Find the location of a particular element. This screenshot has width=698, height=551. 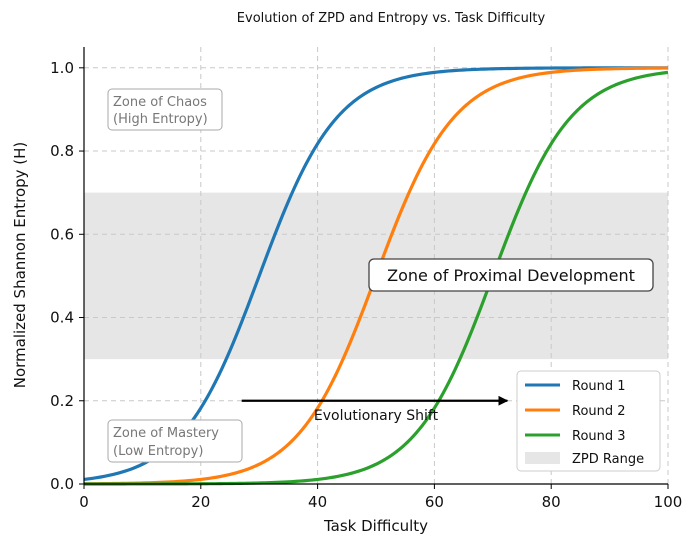

mastery-annotation: Zone of Mastery (Low Entropy) is located at coordinates (175, 441).